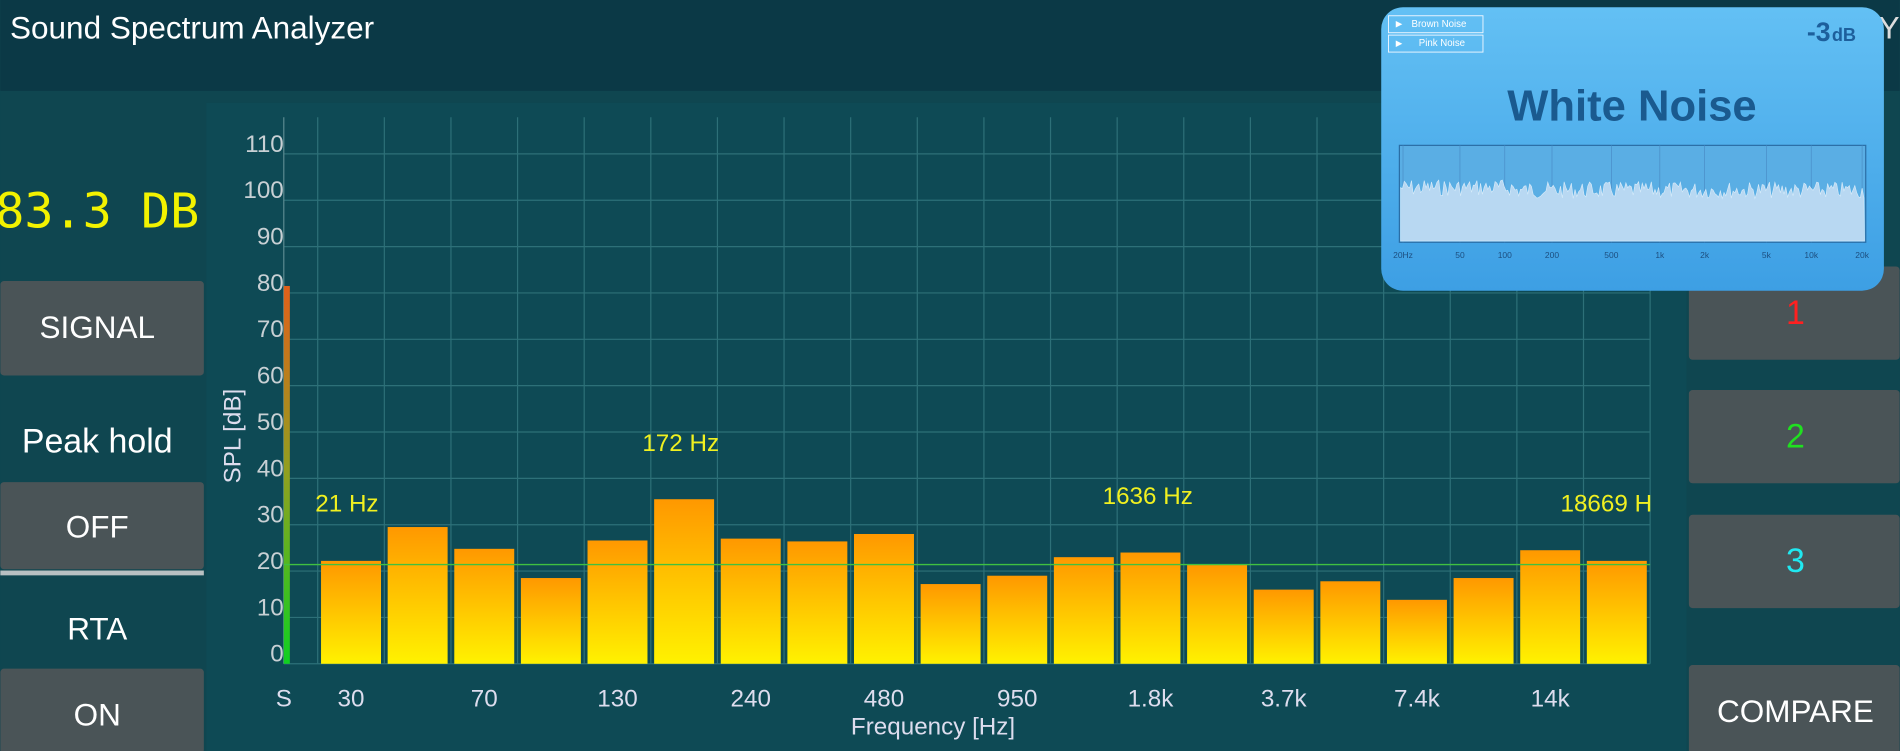 Image resolution: width=1900 pixels, height=751 pixels. Describe the element at coordinates (1795, 711) in the screenshot. I see `compare-button-label: COMPARE` at that location.